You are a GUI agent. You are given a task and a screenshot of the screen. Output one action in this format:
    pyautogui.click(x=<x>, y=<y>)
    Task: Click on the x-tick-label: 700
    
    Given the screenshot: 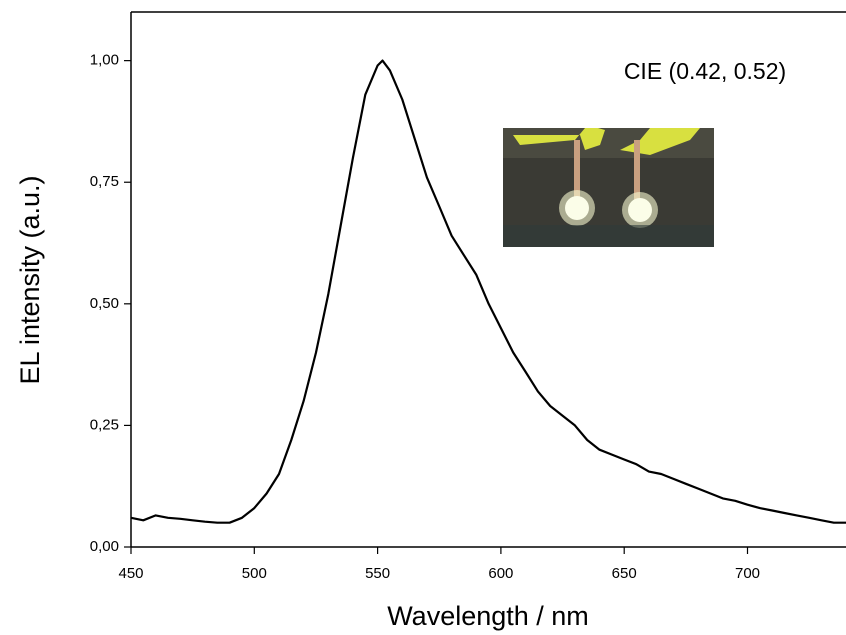 What is the action you would take?
    pyautogui.click(x=747, y=573)
    